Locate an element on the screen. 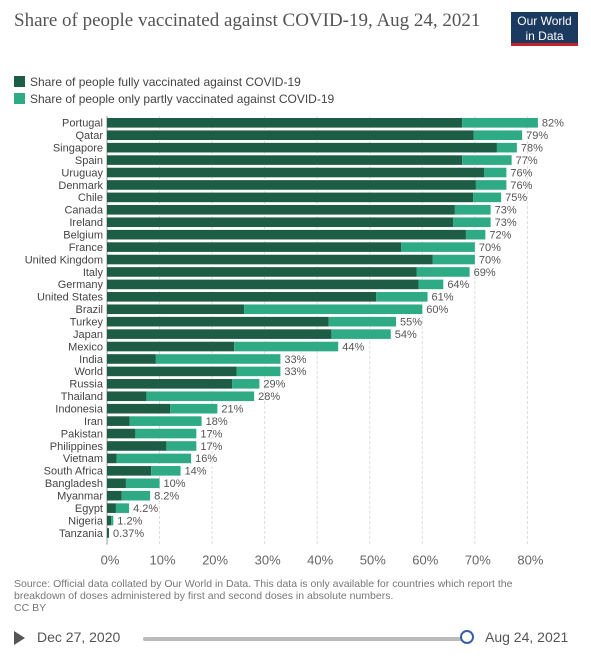 This screenshot has height=657, width=591. data-label: 54% is located at coordinates (406, 335).